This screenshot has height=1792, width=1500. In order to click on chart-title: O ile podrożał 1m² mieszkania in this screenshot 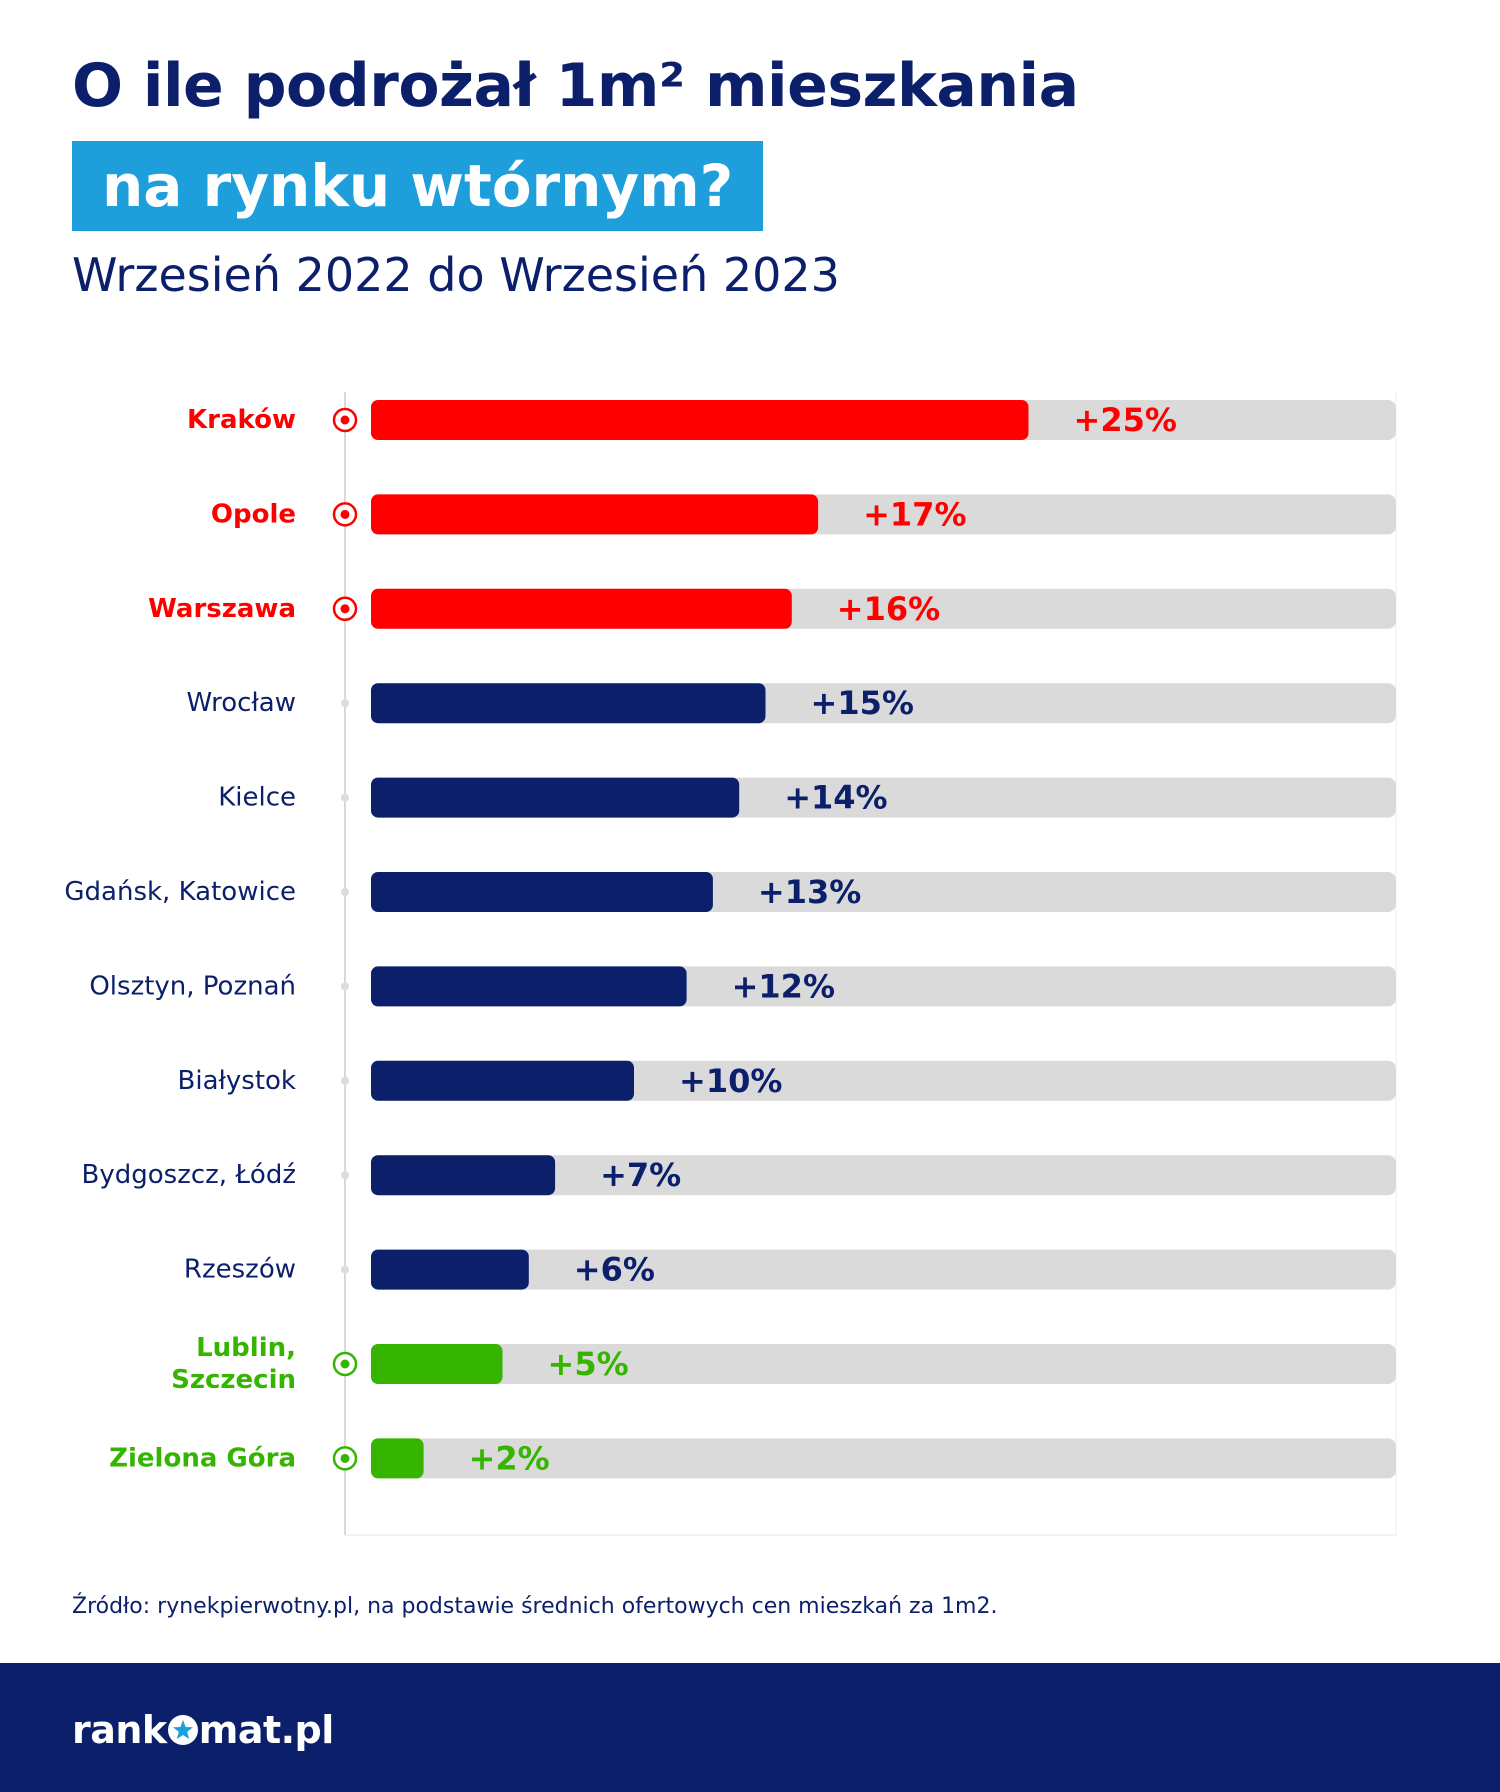, I will do `click(575, 86)`.